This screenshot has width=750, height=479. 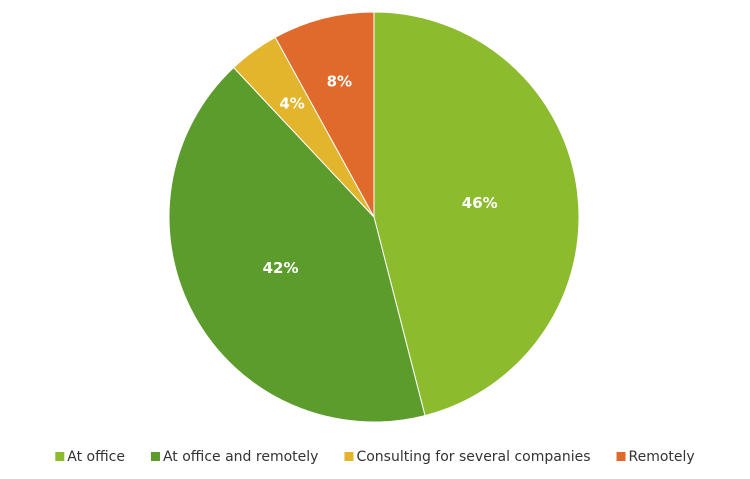 I want to click on data-label: 42%, so click(x=281, y=268).